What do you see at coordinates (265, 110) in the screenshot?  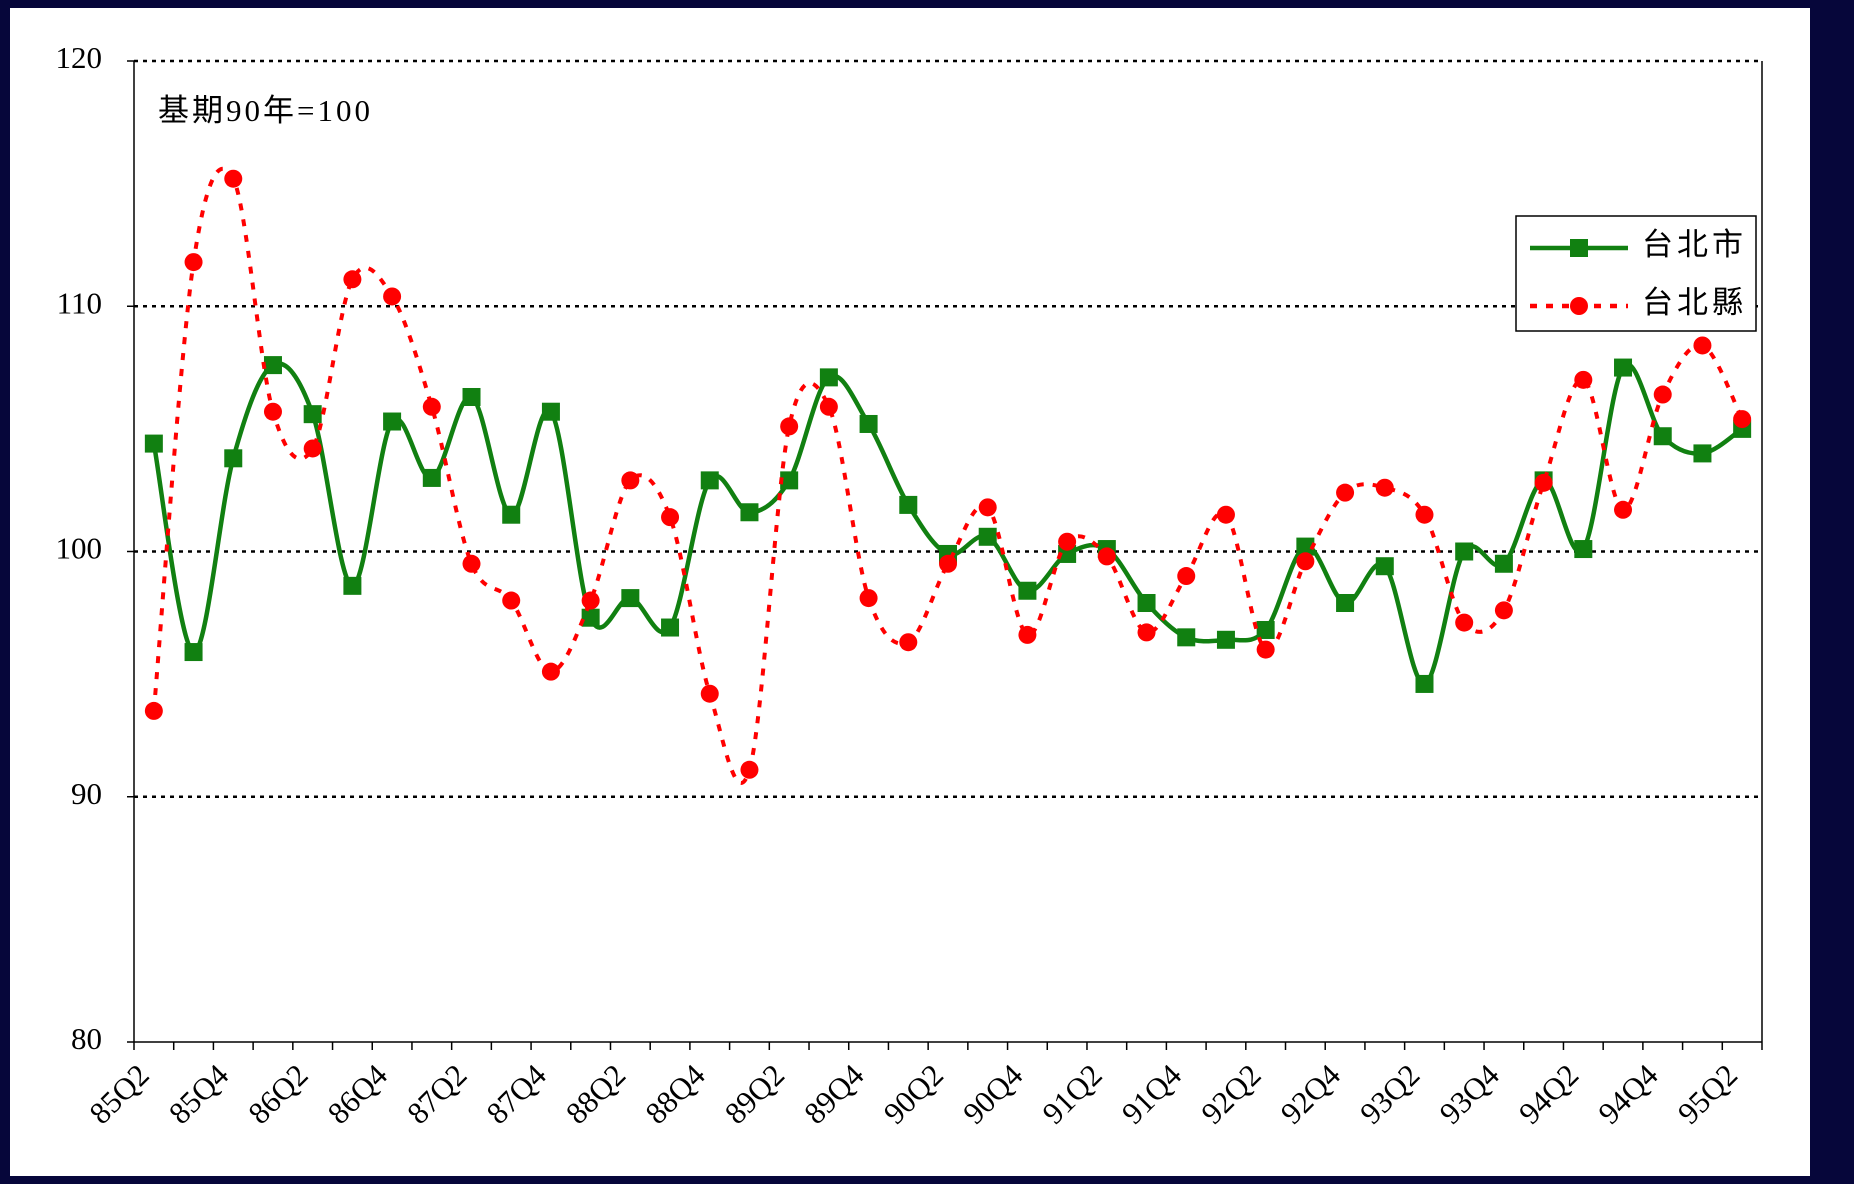 I see `annotation: 基期90年=100` at bounding box center [265, 110].